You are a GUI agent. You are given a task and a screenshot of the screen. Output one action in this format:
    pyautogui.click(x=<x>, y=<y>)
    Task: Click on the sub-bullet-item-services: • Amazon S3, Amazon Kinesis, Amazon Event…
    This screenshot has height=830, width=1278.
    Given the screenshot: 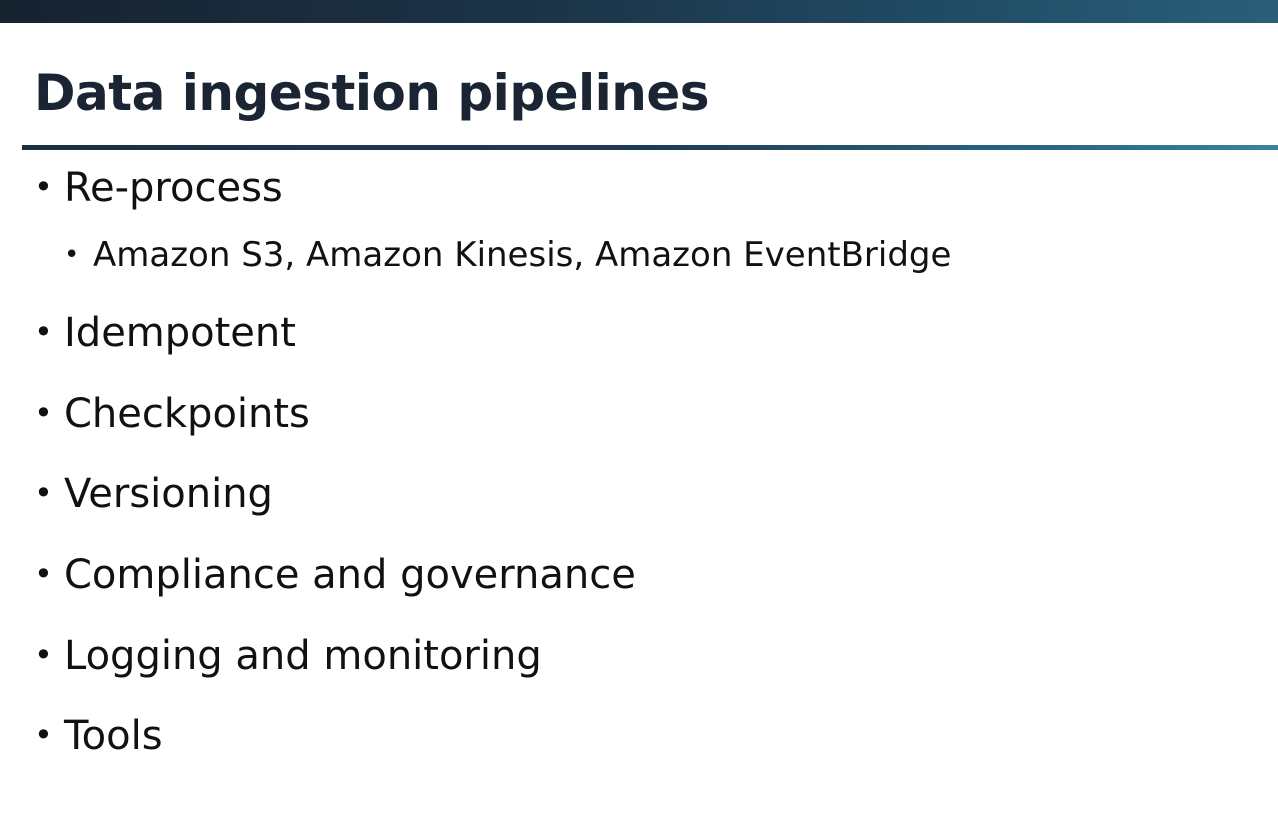 What is the action you would take?
    pyautogui.click(x=507, y=255)
    